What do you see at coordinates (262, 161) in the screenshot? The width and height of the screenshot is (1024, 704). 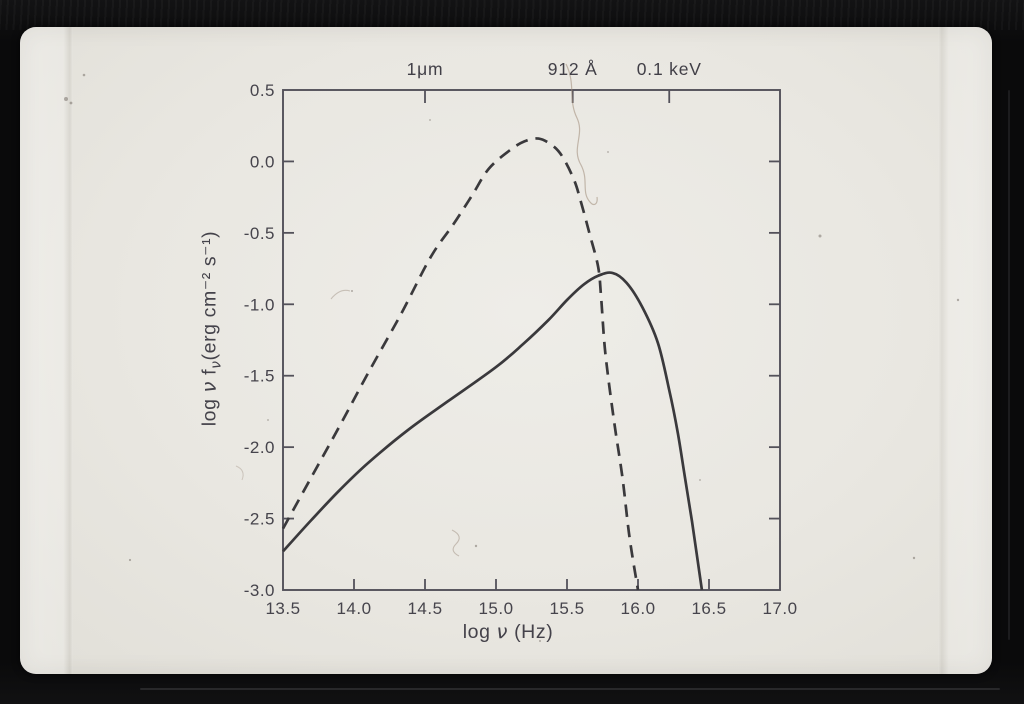 I see `y-tick-label: 0.0` at bounding box center [262, 161].